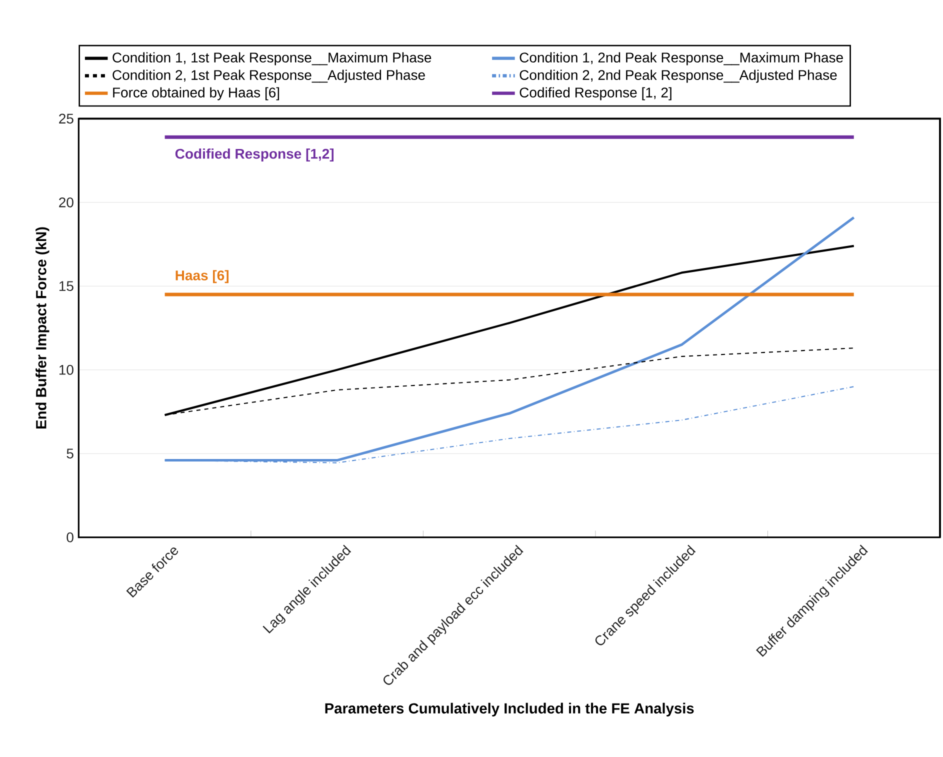  What do you see at coordinates (66, 286) in the screenshot?
I see `y-tick-label: 15` at bounding box center [66, 286].